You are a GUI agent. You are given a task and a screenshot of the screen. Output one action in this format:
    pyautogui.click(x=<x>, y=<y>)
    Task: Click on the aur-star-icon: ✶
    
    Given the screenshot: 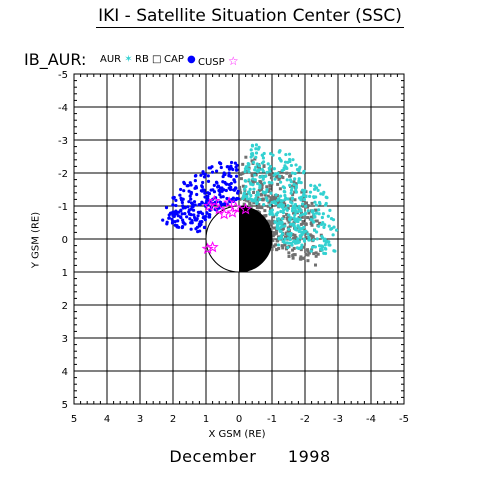 What is the action you would take?
    pyautogui.click(x=128, y=59)
    